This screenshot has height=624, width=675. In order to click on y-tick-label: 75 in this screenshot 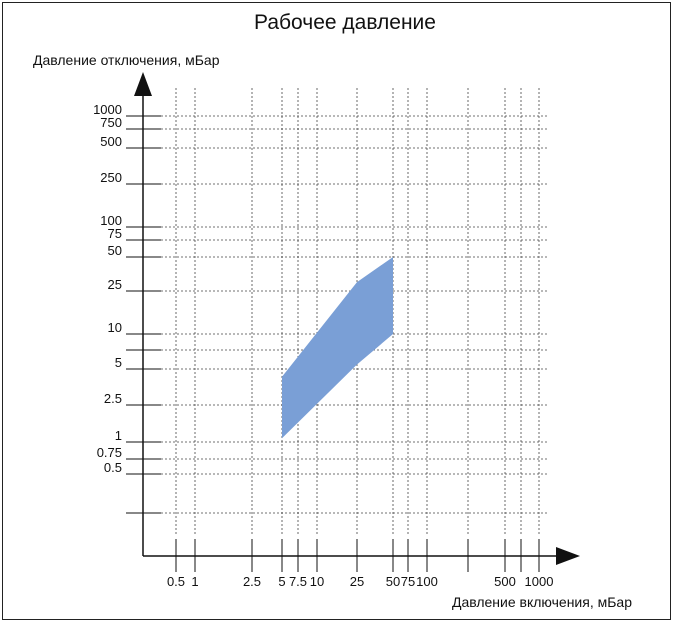, I will do `click(115, 233)`.